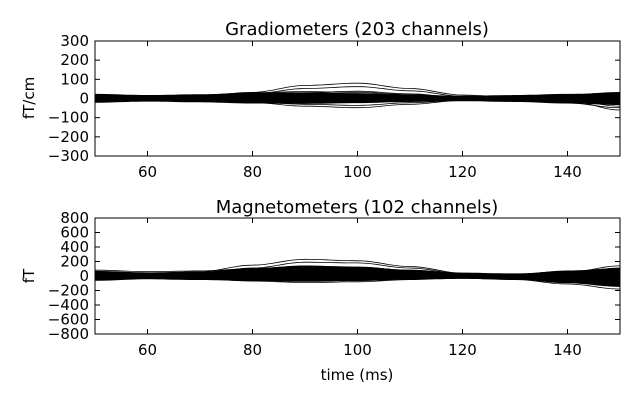  Describe the element at coordinates (68, 320) in the screenshot. I see `y-tick-label: −600` at that location.